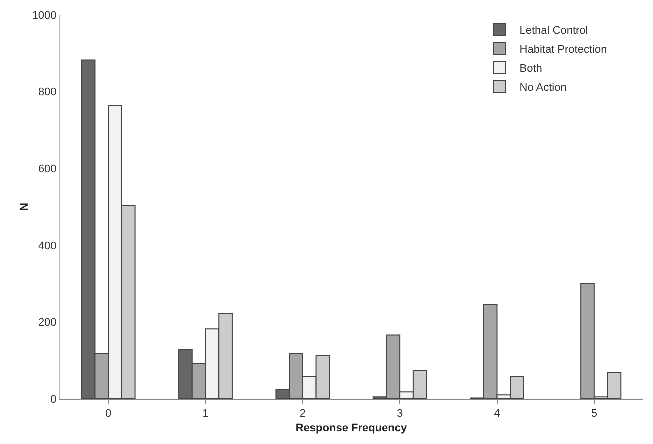 Image resolution: width=653 pixels, height=444 pixels. Describe the element at coordinates (25, 206) in the screenshot. I see `y-axis-title: N` at that location.